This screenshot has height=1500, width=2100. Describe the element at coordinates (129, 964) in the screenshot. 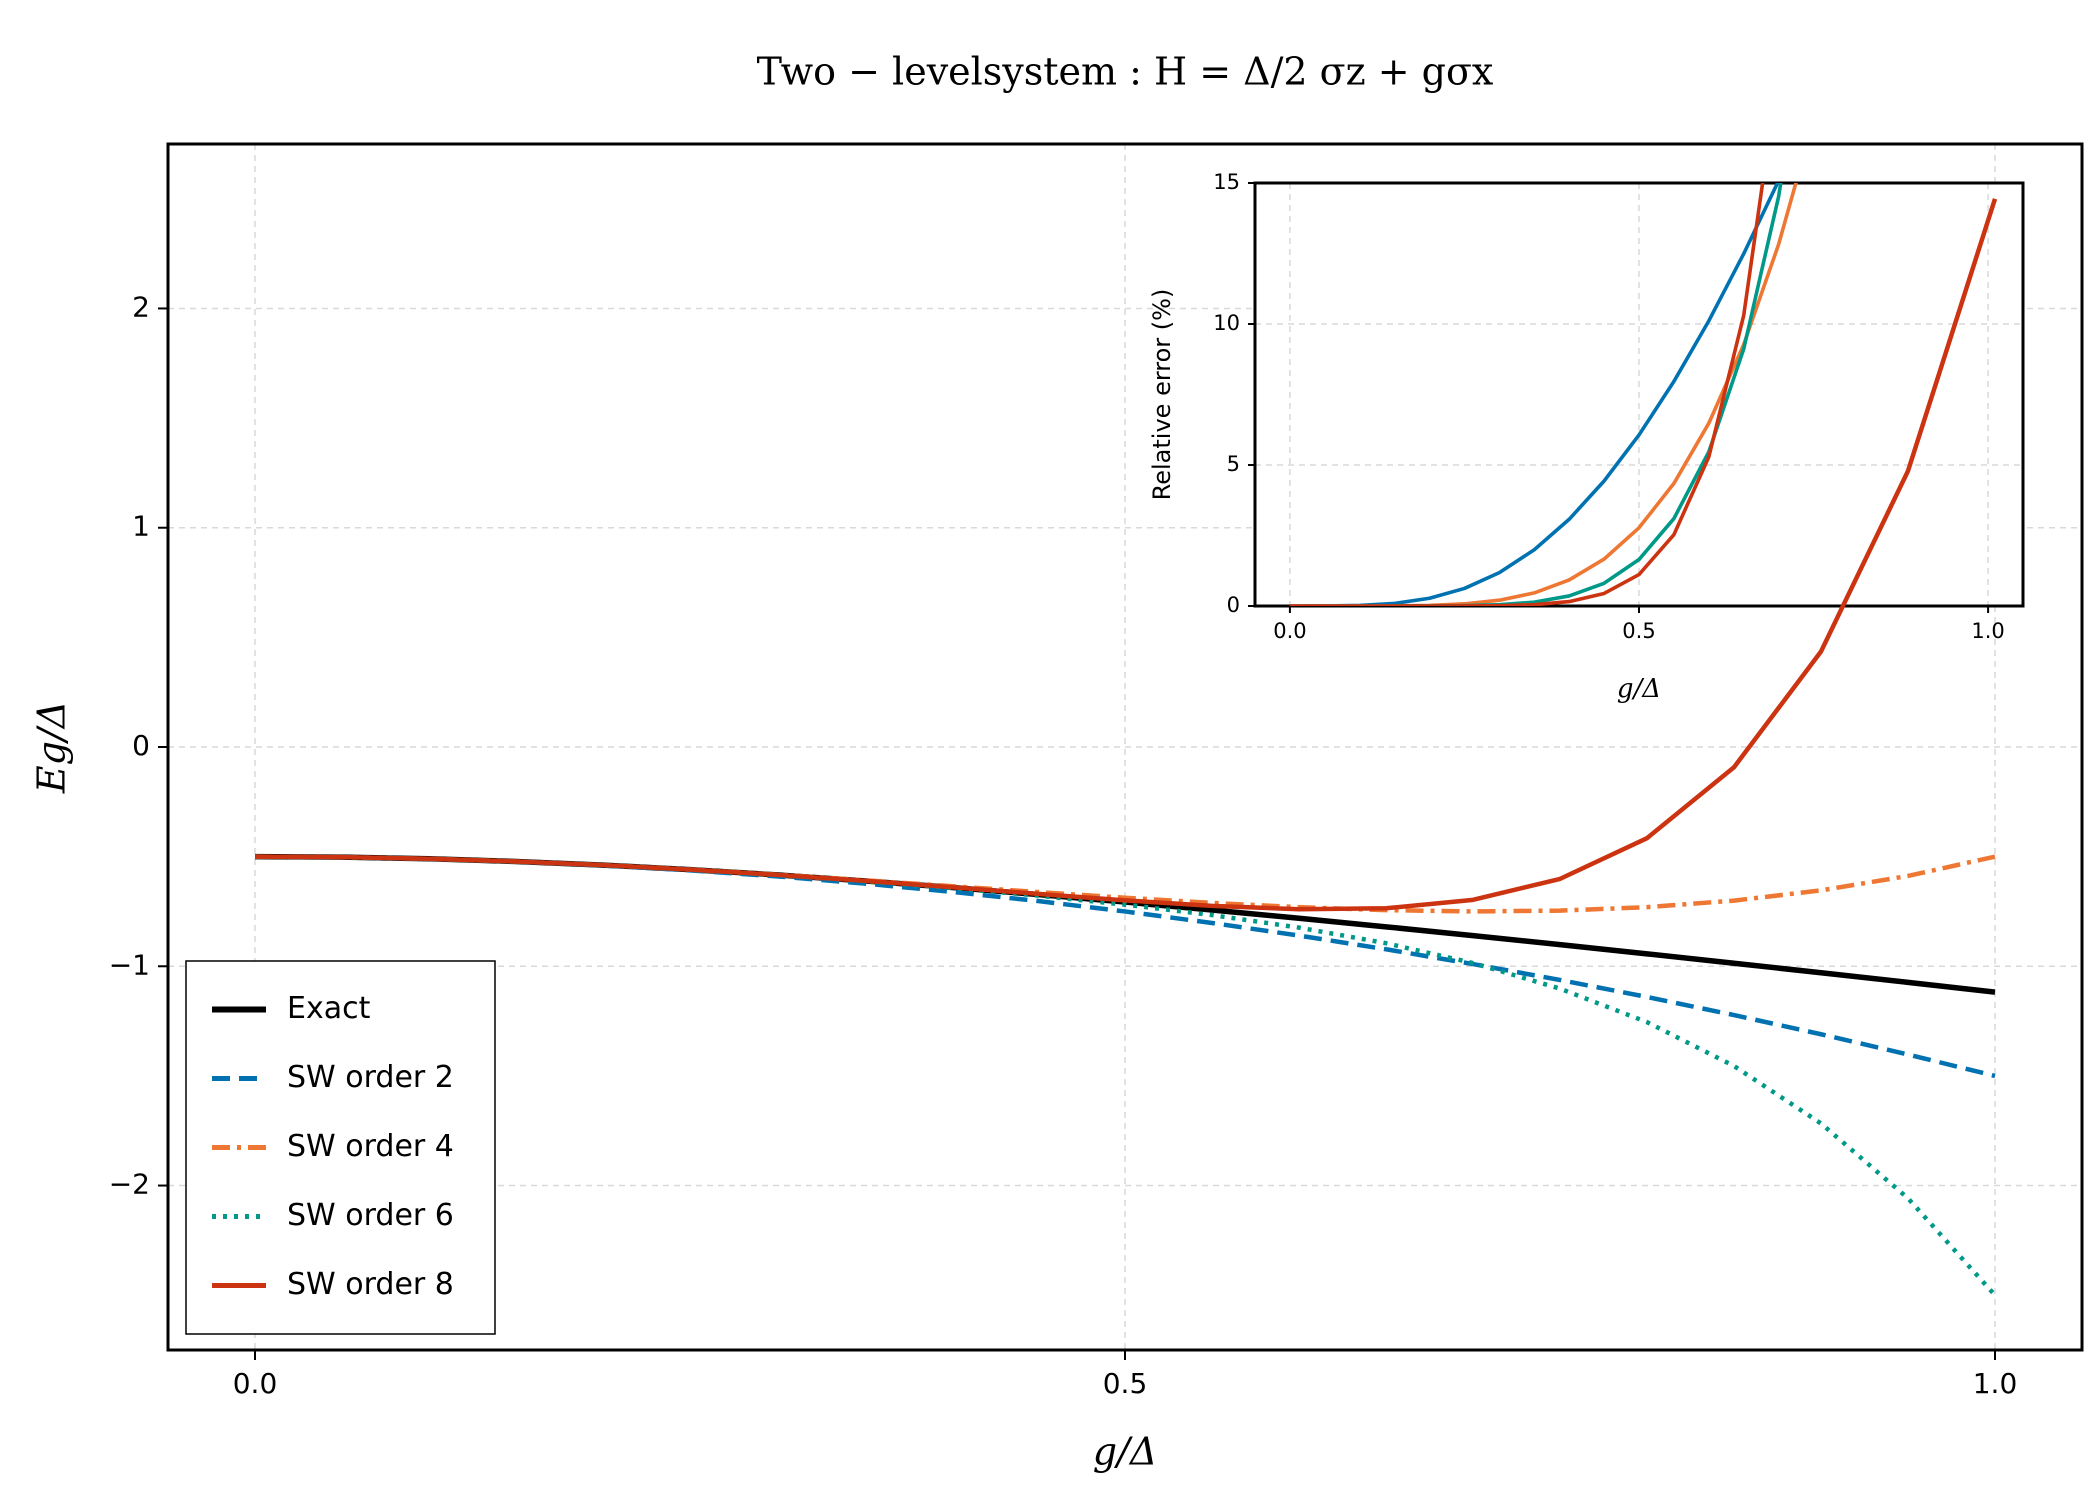

I see `y-tick-label: −1` at that location.